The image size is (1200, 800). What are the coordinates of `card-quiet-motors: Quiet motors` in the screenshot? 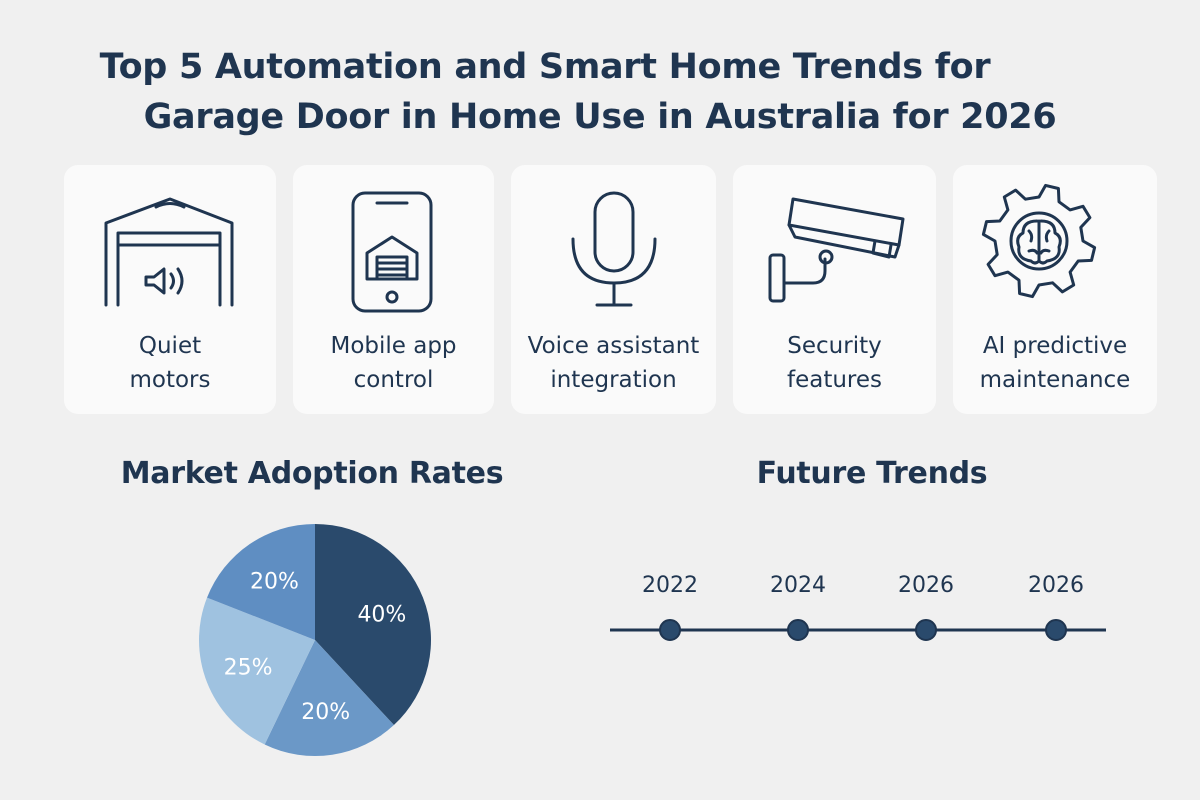 It's located at (170, 289).